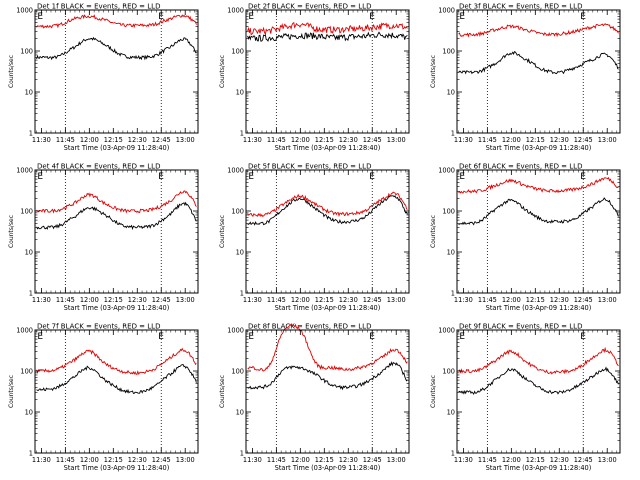 This screenshot has width=640, height=480. I want to click on panel-title: Det 9f BLACK = Events, RED = LLD, so click(520, 327).